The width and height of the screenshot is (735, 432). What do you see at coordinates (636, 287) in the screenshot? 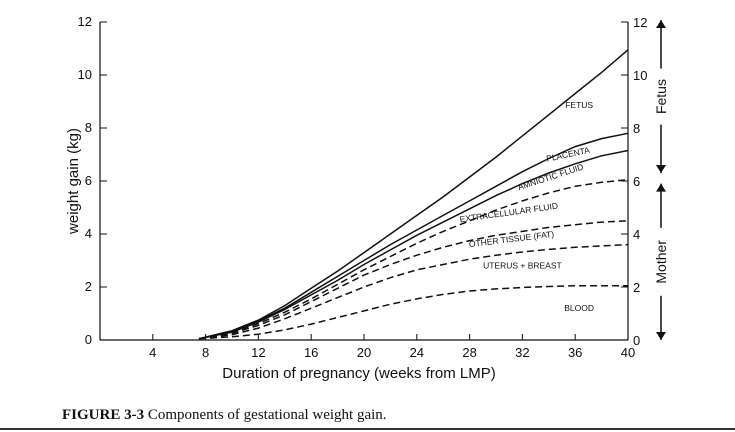
I see `right-y-tick-label: 2` at bounding box center [636, 287].